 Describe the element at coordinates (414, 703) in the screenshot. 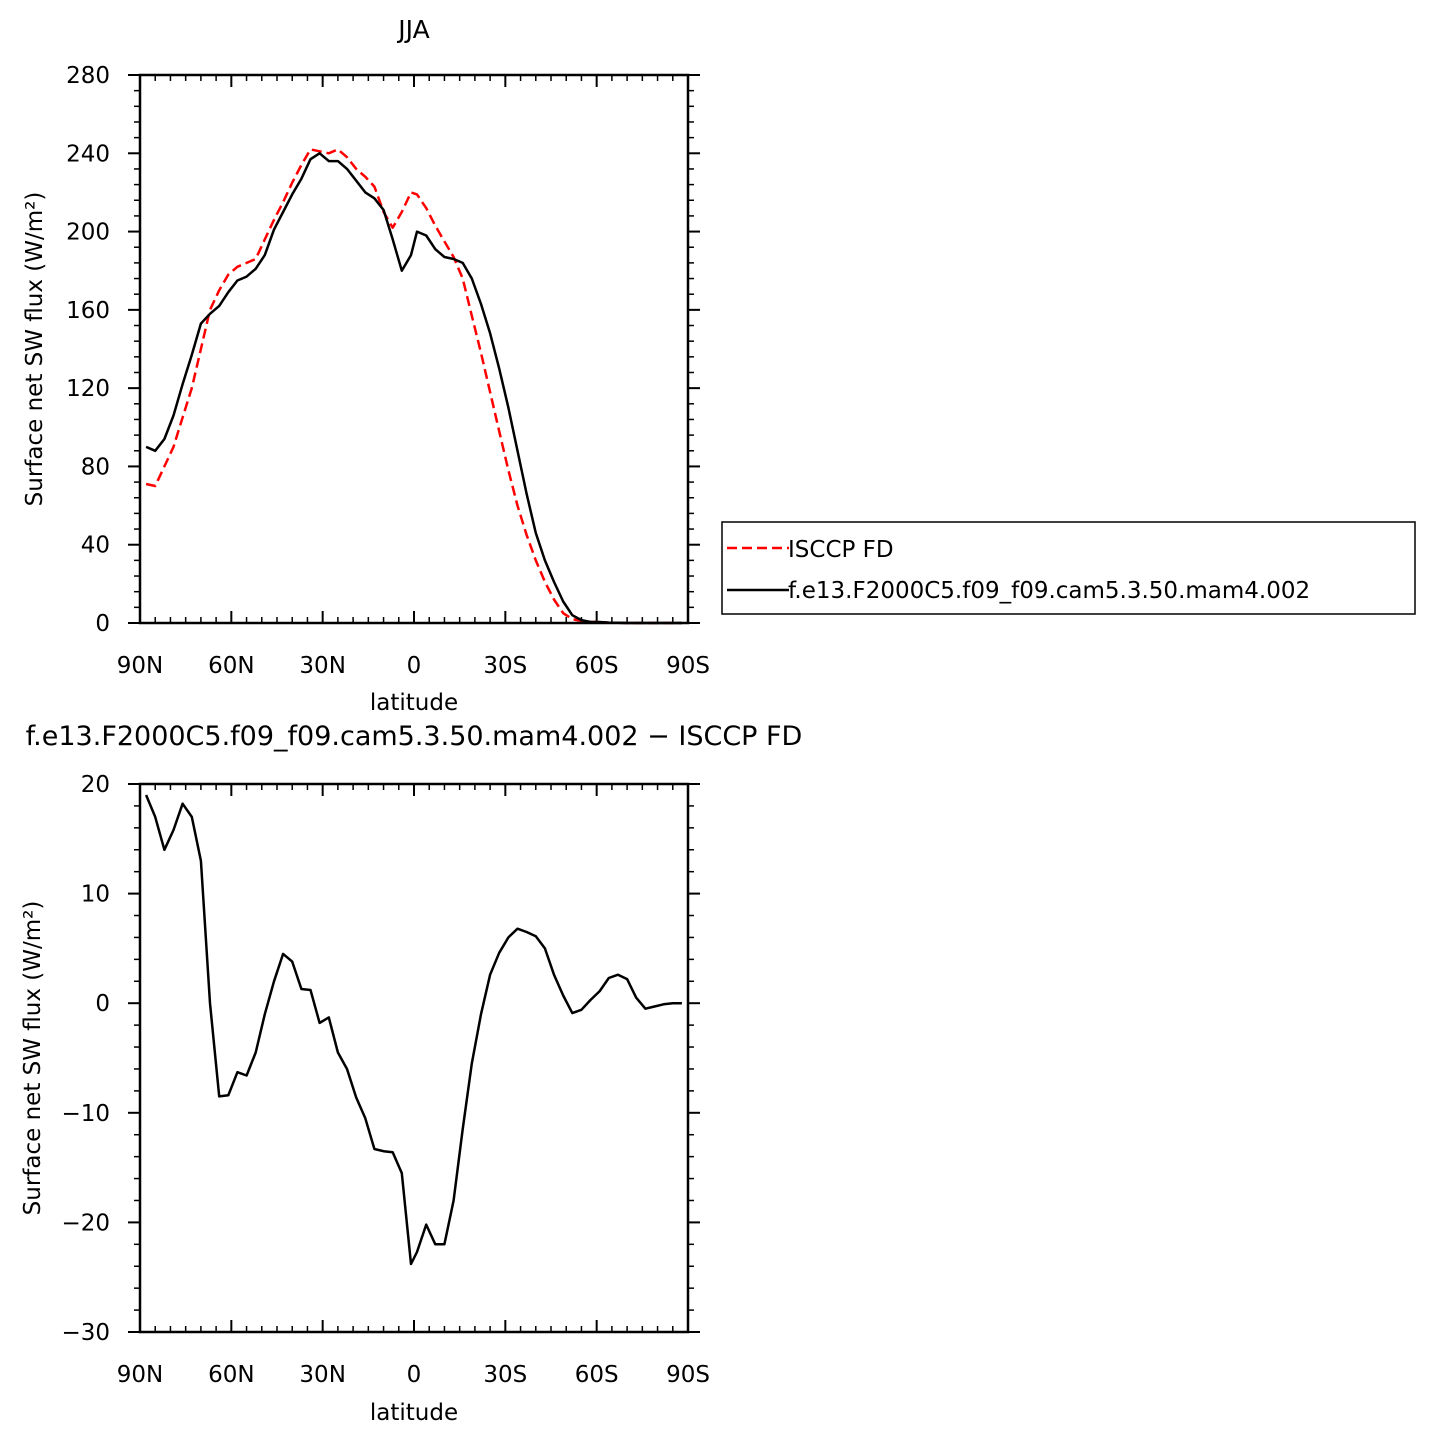

I see `top-x-axis-label: latitude` at that location.